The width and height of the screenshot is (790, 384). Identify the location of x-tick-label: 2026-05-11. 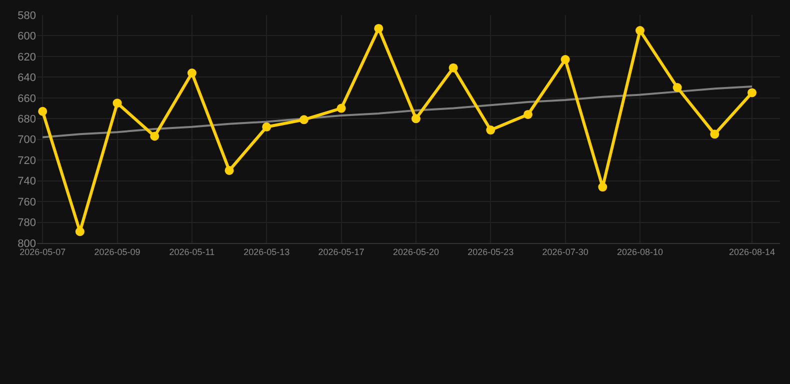
(192, 251).